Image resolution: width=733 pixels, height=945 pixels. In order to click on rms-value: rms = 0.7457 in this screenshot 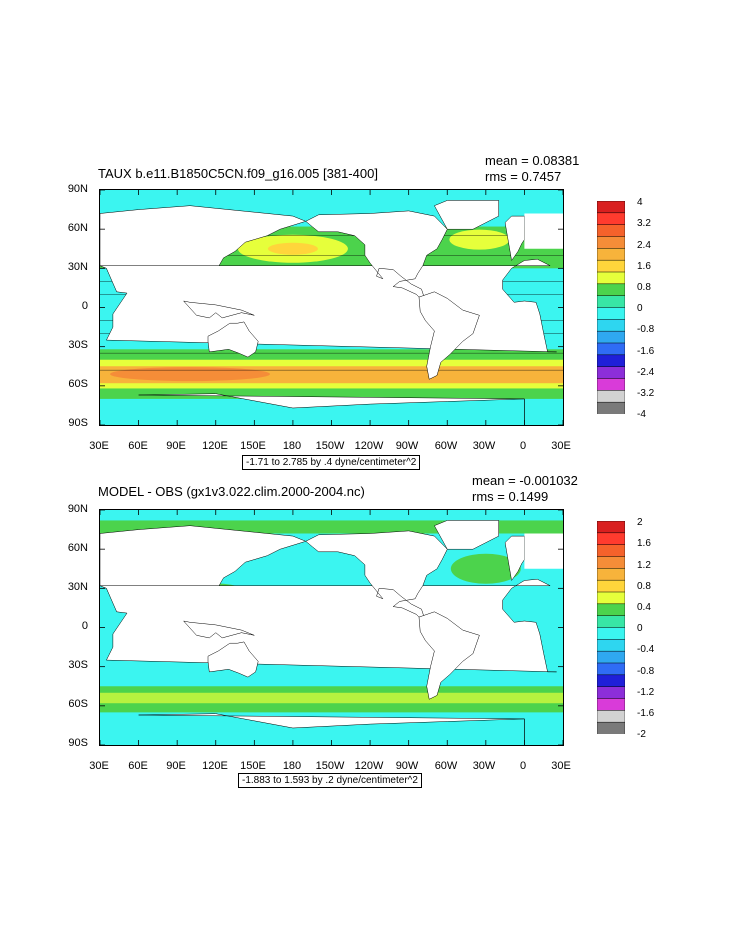, I will do `click(523, 176)`.